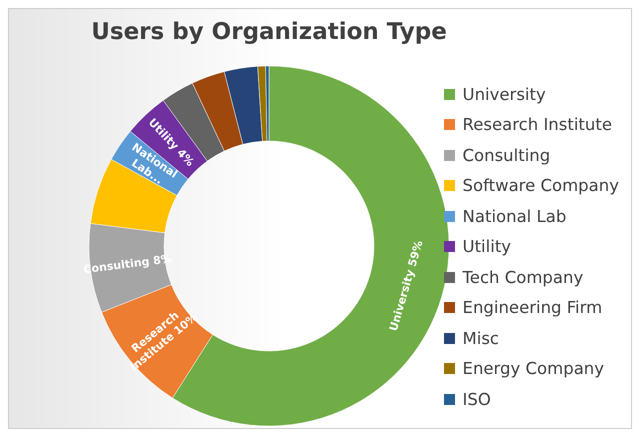  Describe the element at coordinates (514, 216) in the screenshot. I see `legend-label: National Lab` at that location.